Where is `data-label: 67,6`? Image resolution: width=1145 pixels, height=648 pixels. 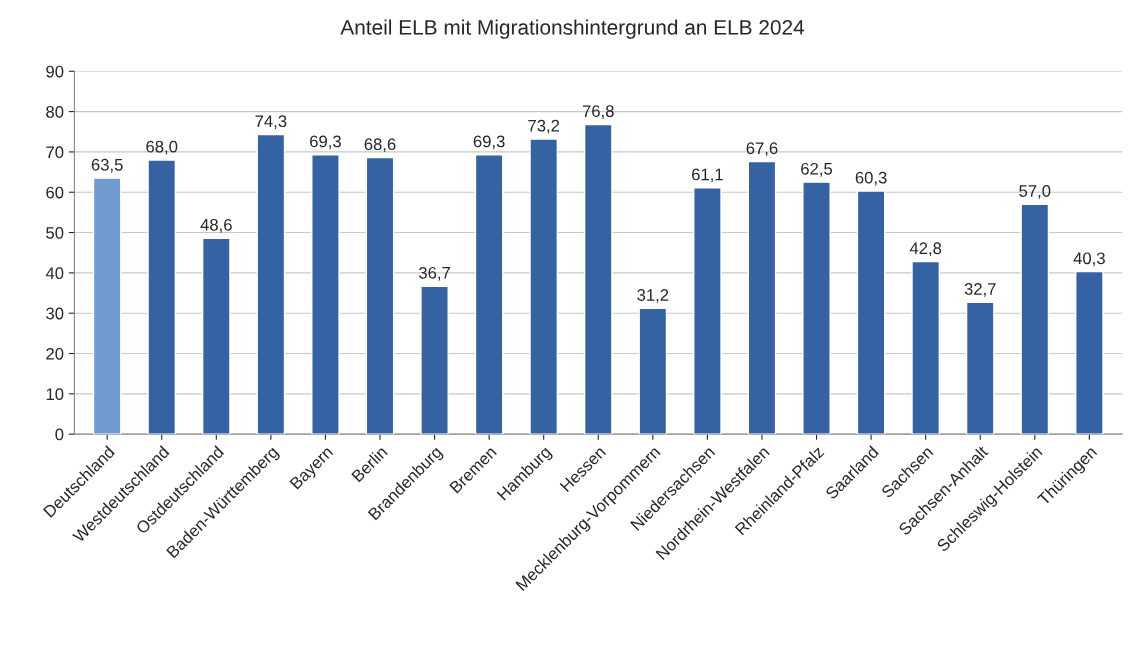 data-label: 67,6 is located at coordinates (762, 149).